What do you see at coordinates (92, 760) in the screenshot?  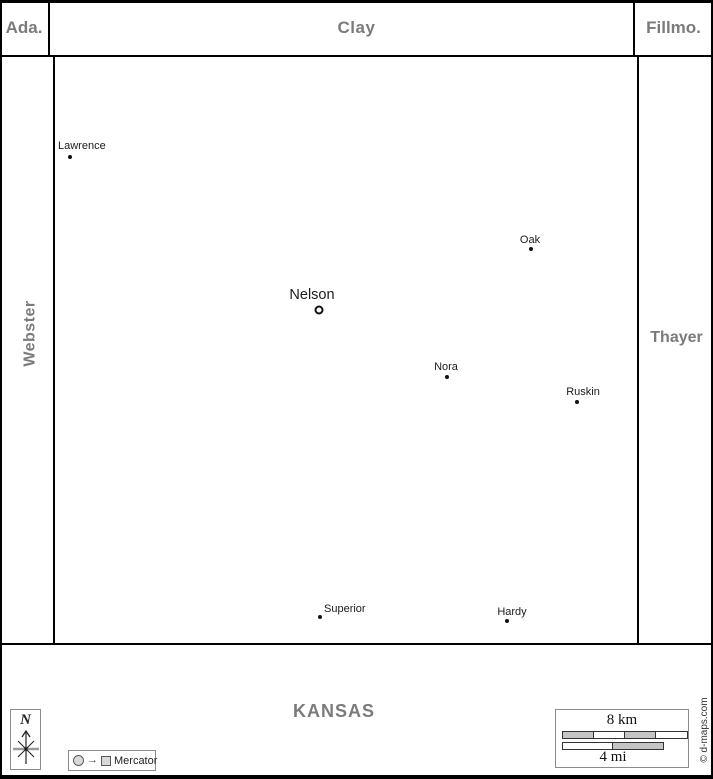 I see `arrow-right-icon: →` at bounding box center [92, 760].